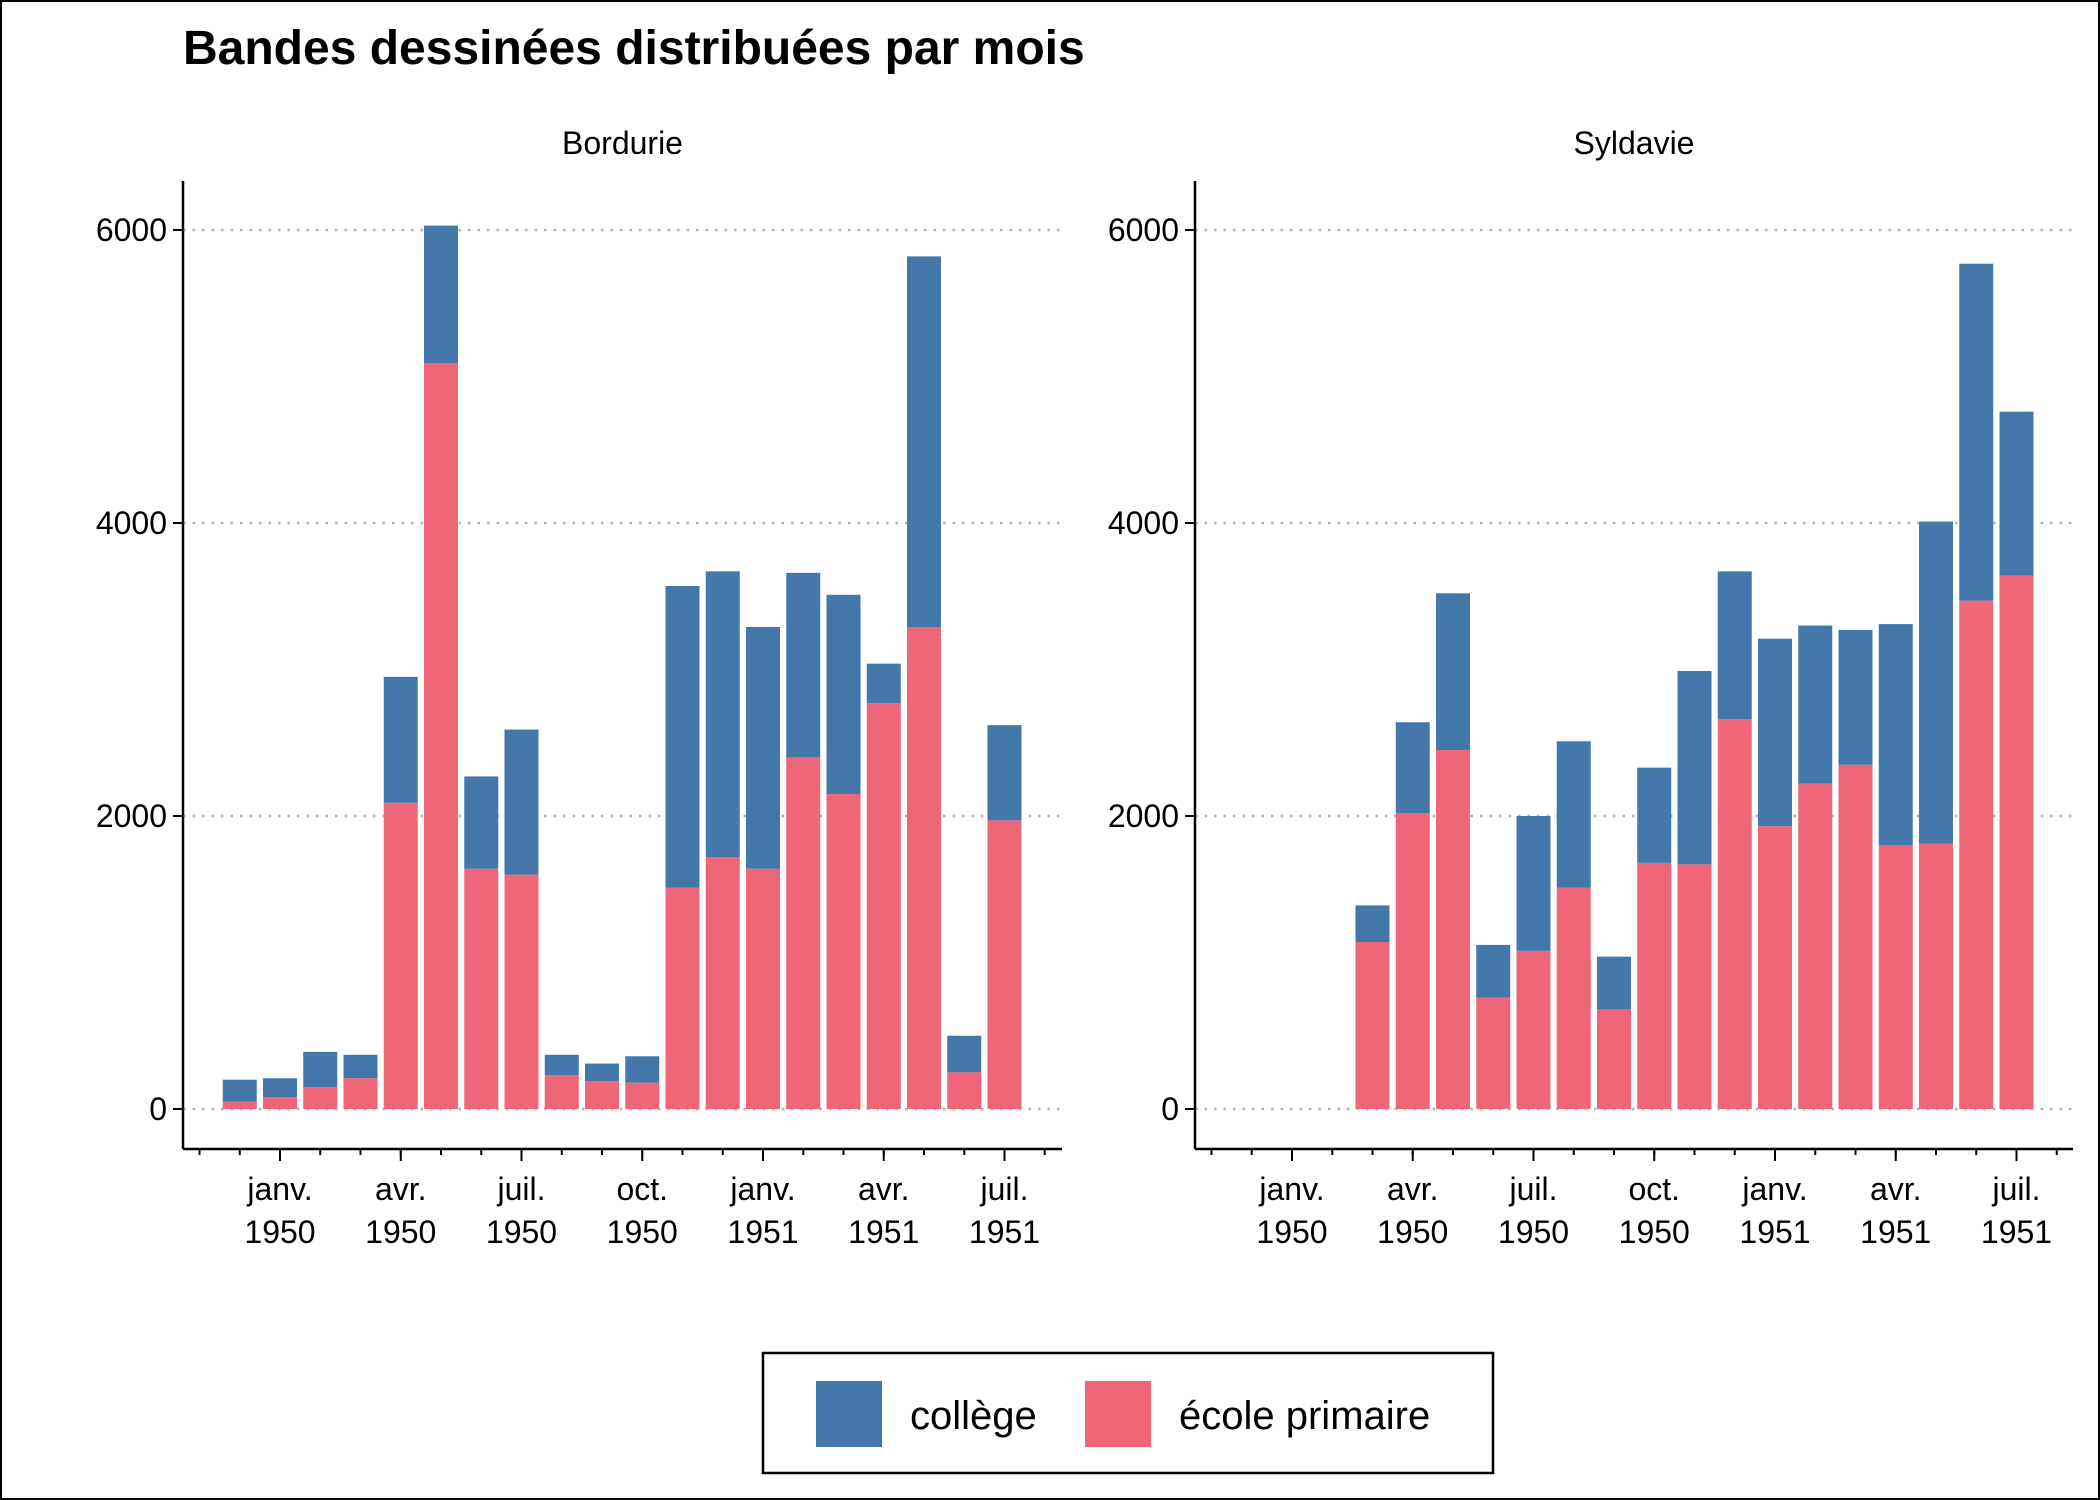  What do you see at coordinates (622, 143) in the screenshot?
I see `panel-strip-label: Bordurie` at bounding box center [622, 143].